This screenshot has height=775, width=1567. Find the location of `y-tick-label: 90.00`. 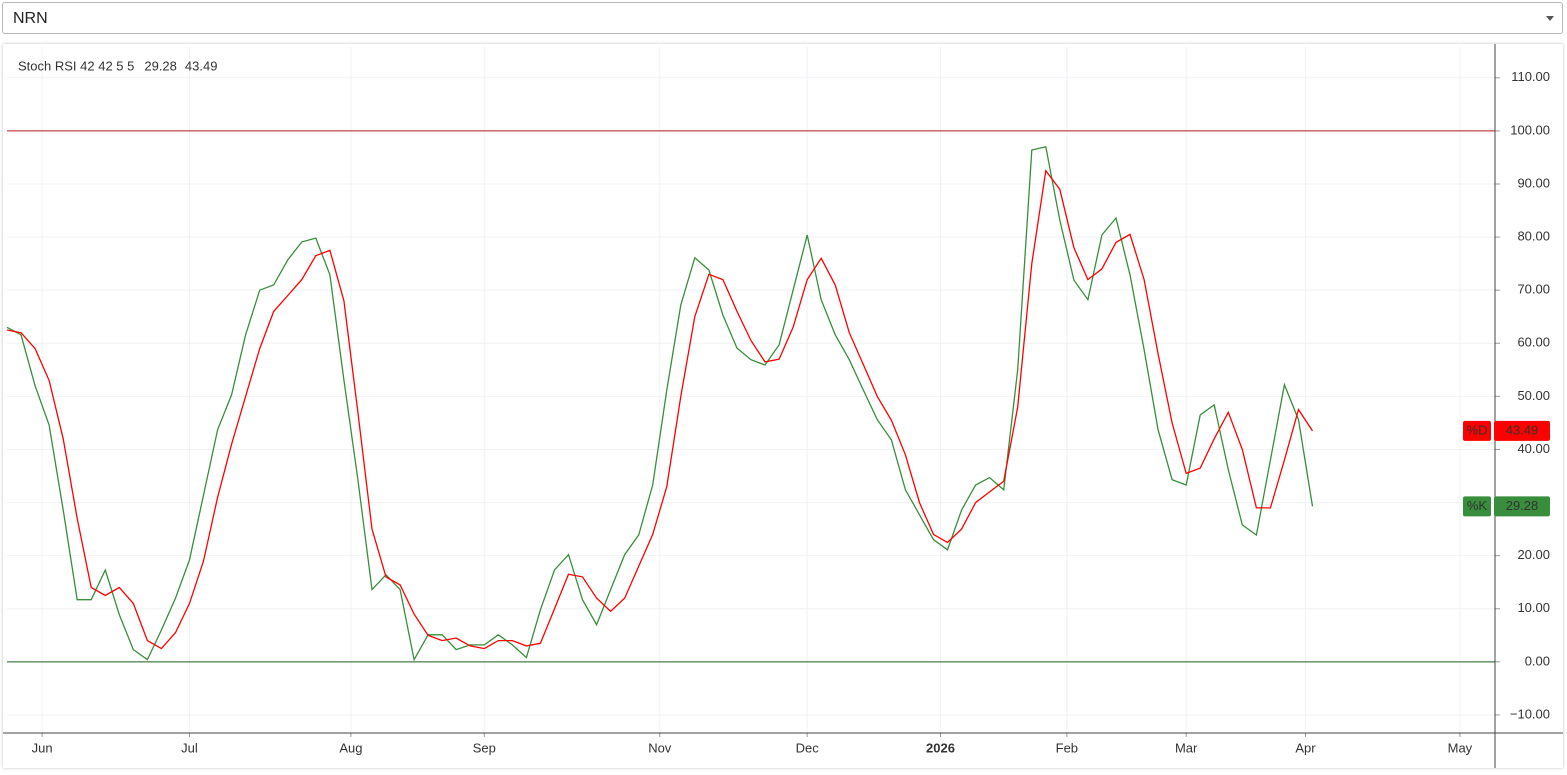

y-tick-label: 90.00 is located at coordinates (1533, 182).